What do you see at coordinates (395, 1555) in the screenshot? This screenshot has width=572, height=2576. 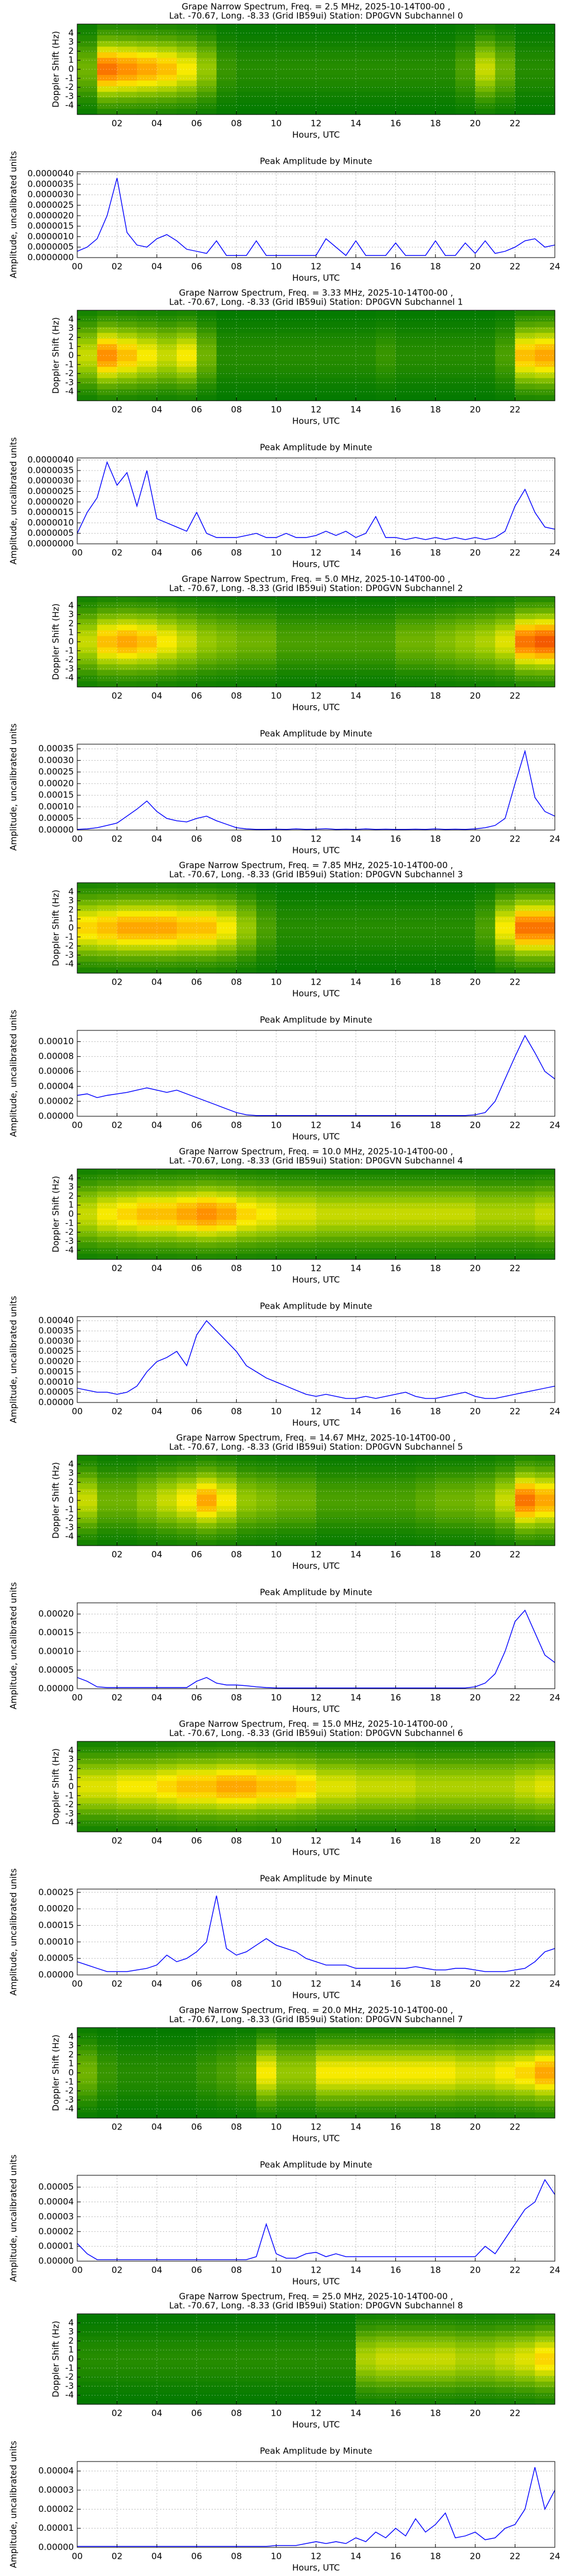 I see `x-tick-label: 16` at bounding box center [395, 1555].